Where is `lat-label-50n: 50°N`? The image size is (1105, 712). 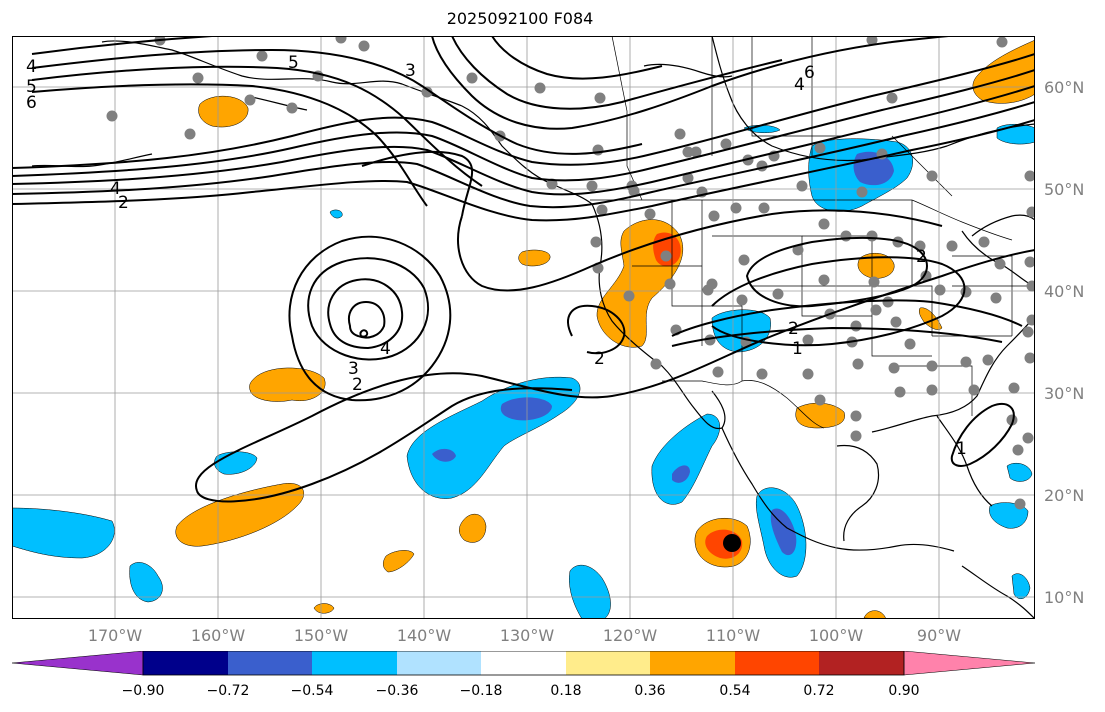 lat-label-50n: 50°N is located at coordinates (1064, 189).